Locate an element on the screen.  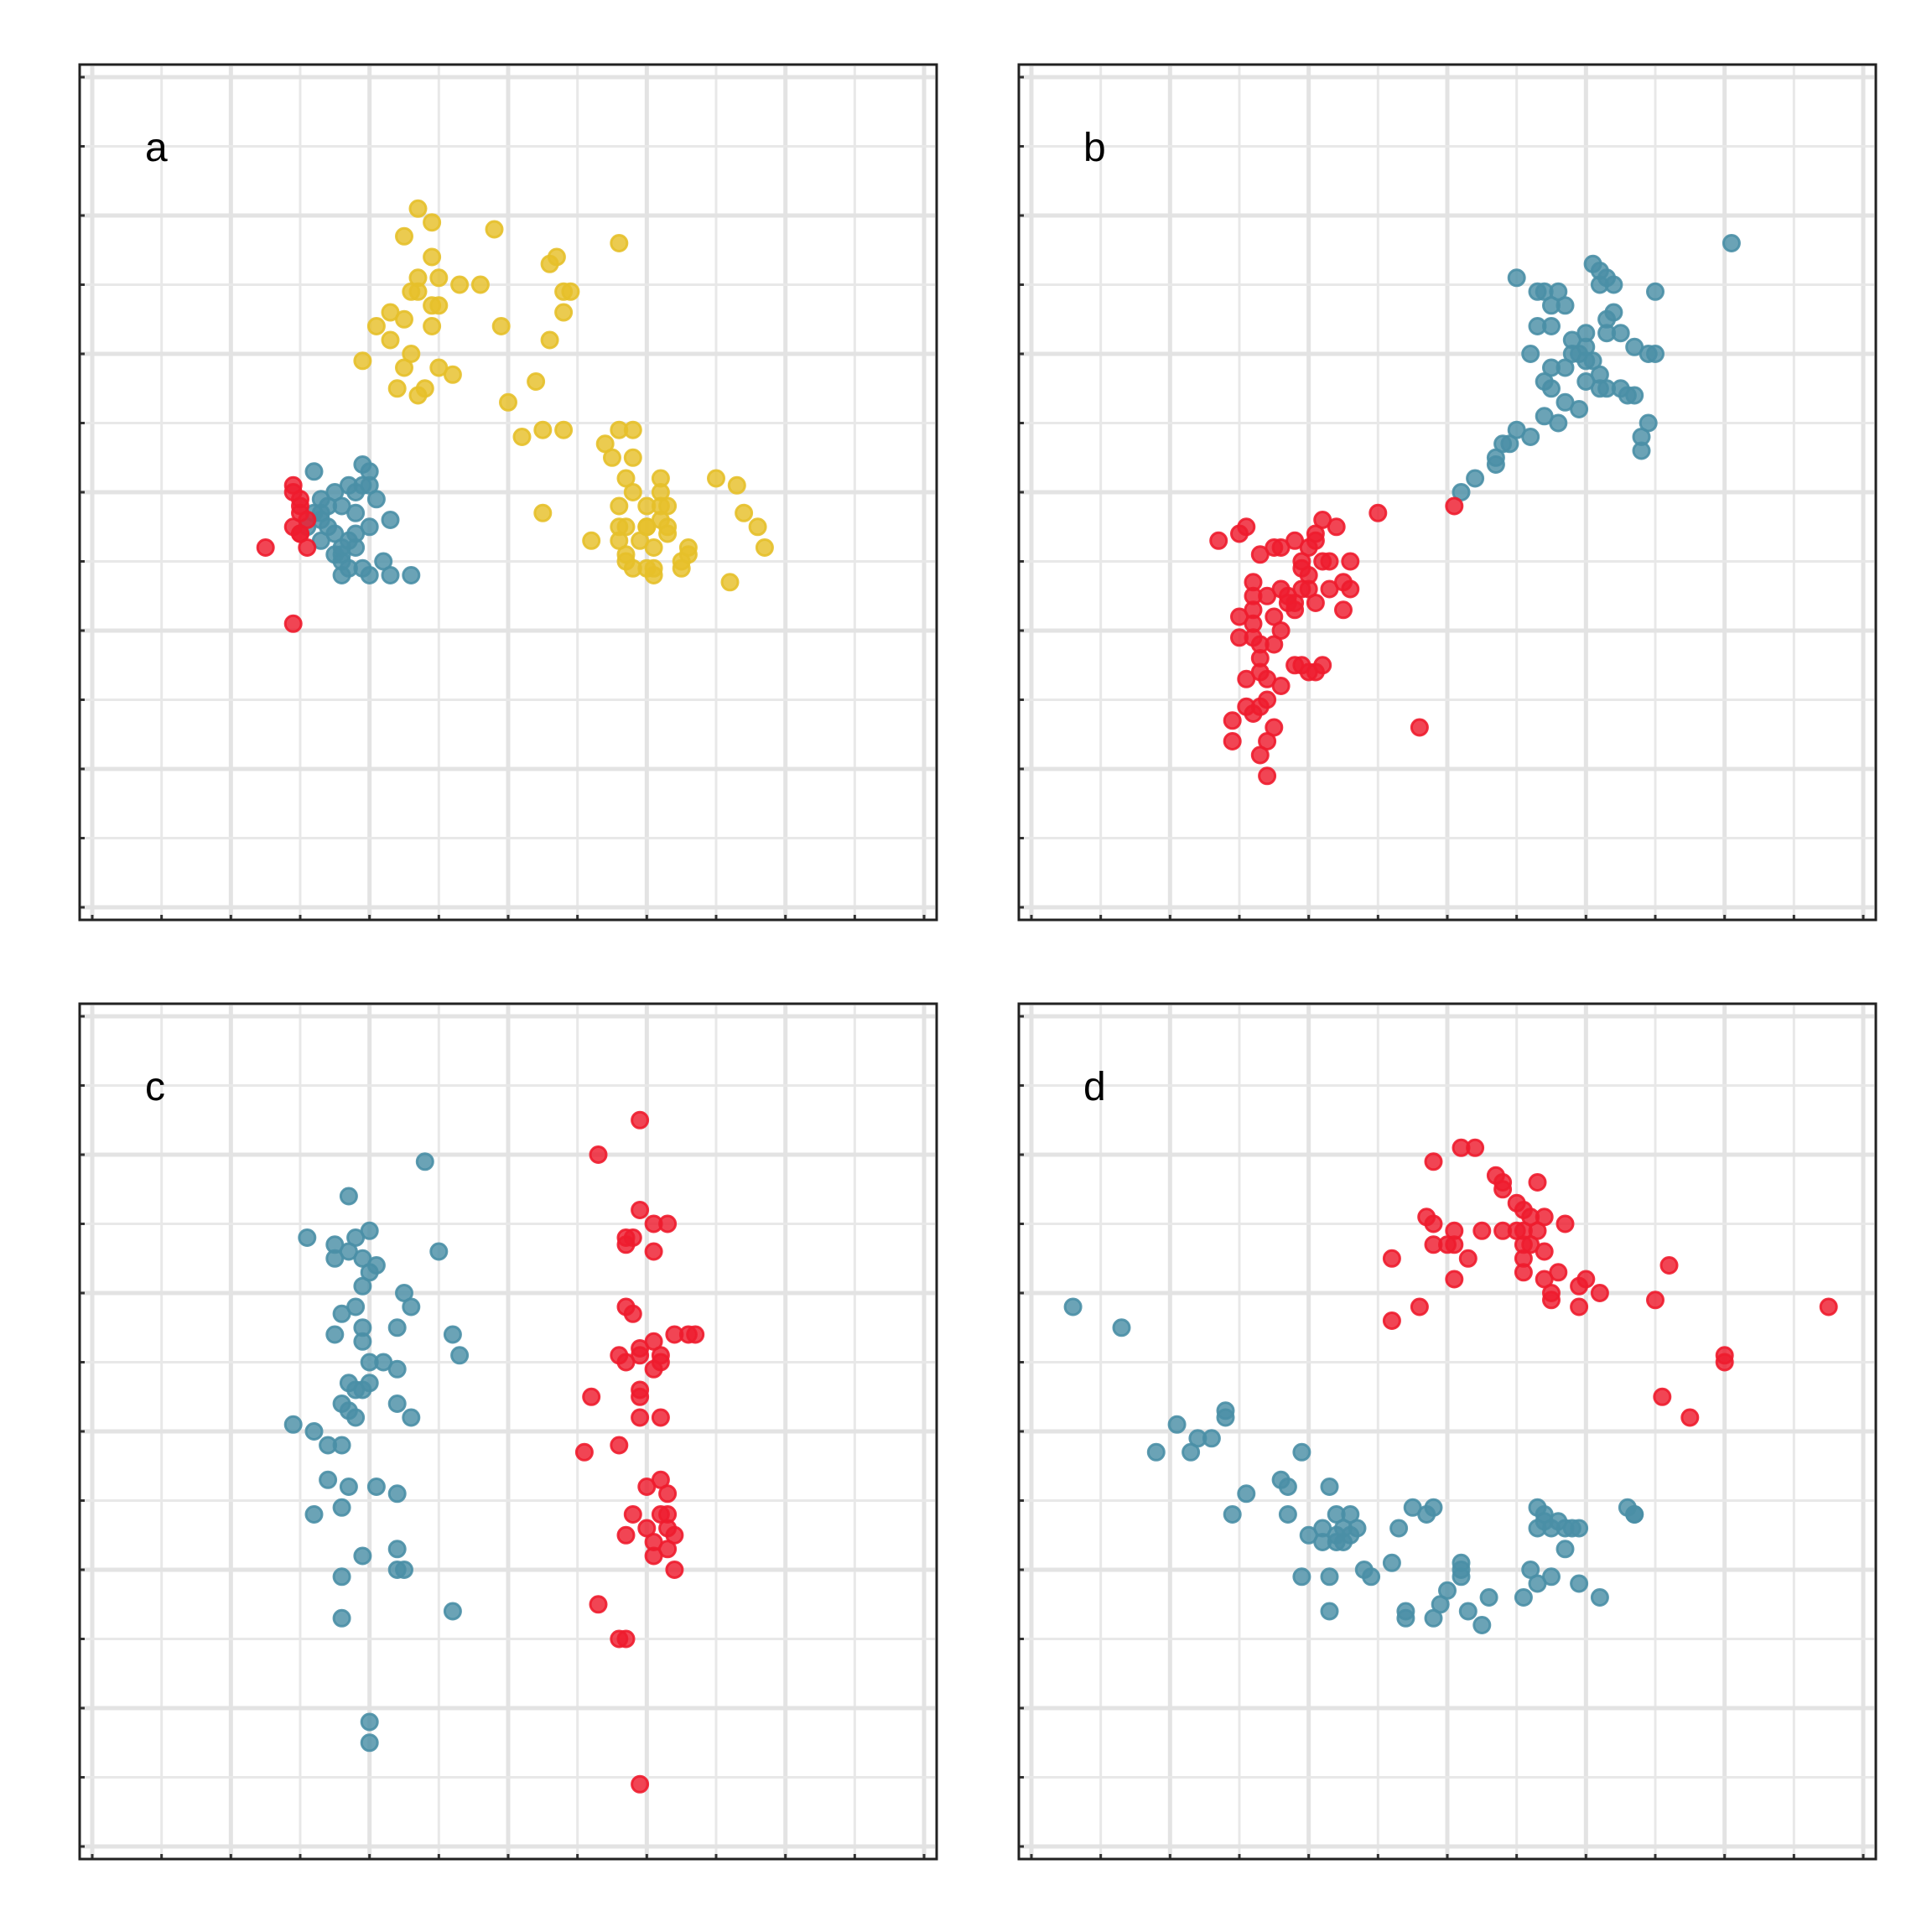
panel-label-c: c is located at coordinates (155, 1087).